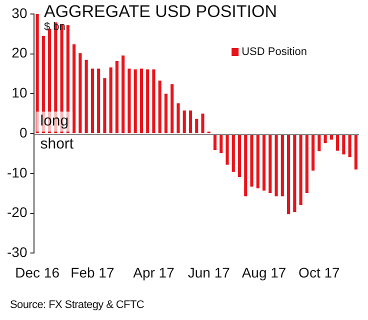 The width and height of the screenshot is (368, 320). Describe the element at coordinates (37, 272) in the screenshot. I see `x-tick-label: Dec 16` at that location.